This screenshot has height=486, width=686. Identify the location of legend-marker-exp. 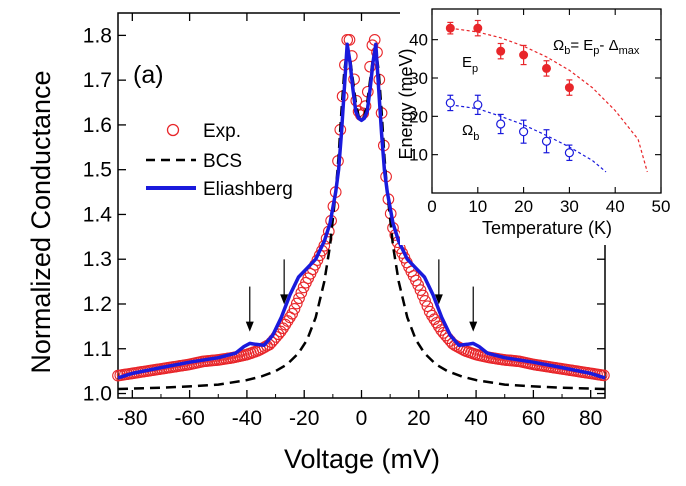
(173, 130).